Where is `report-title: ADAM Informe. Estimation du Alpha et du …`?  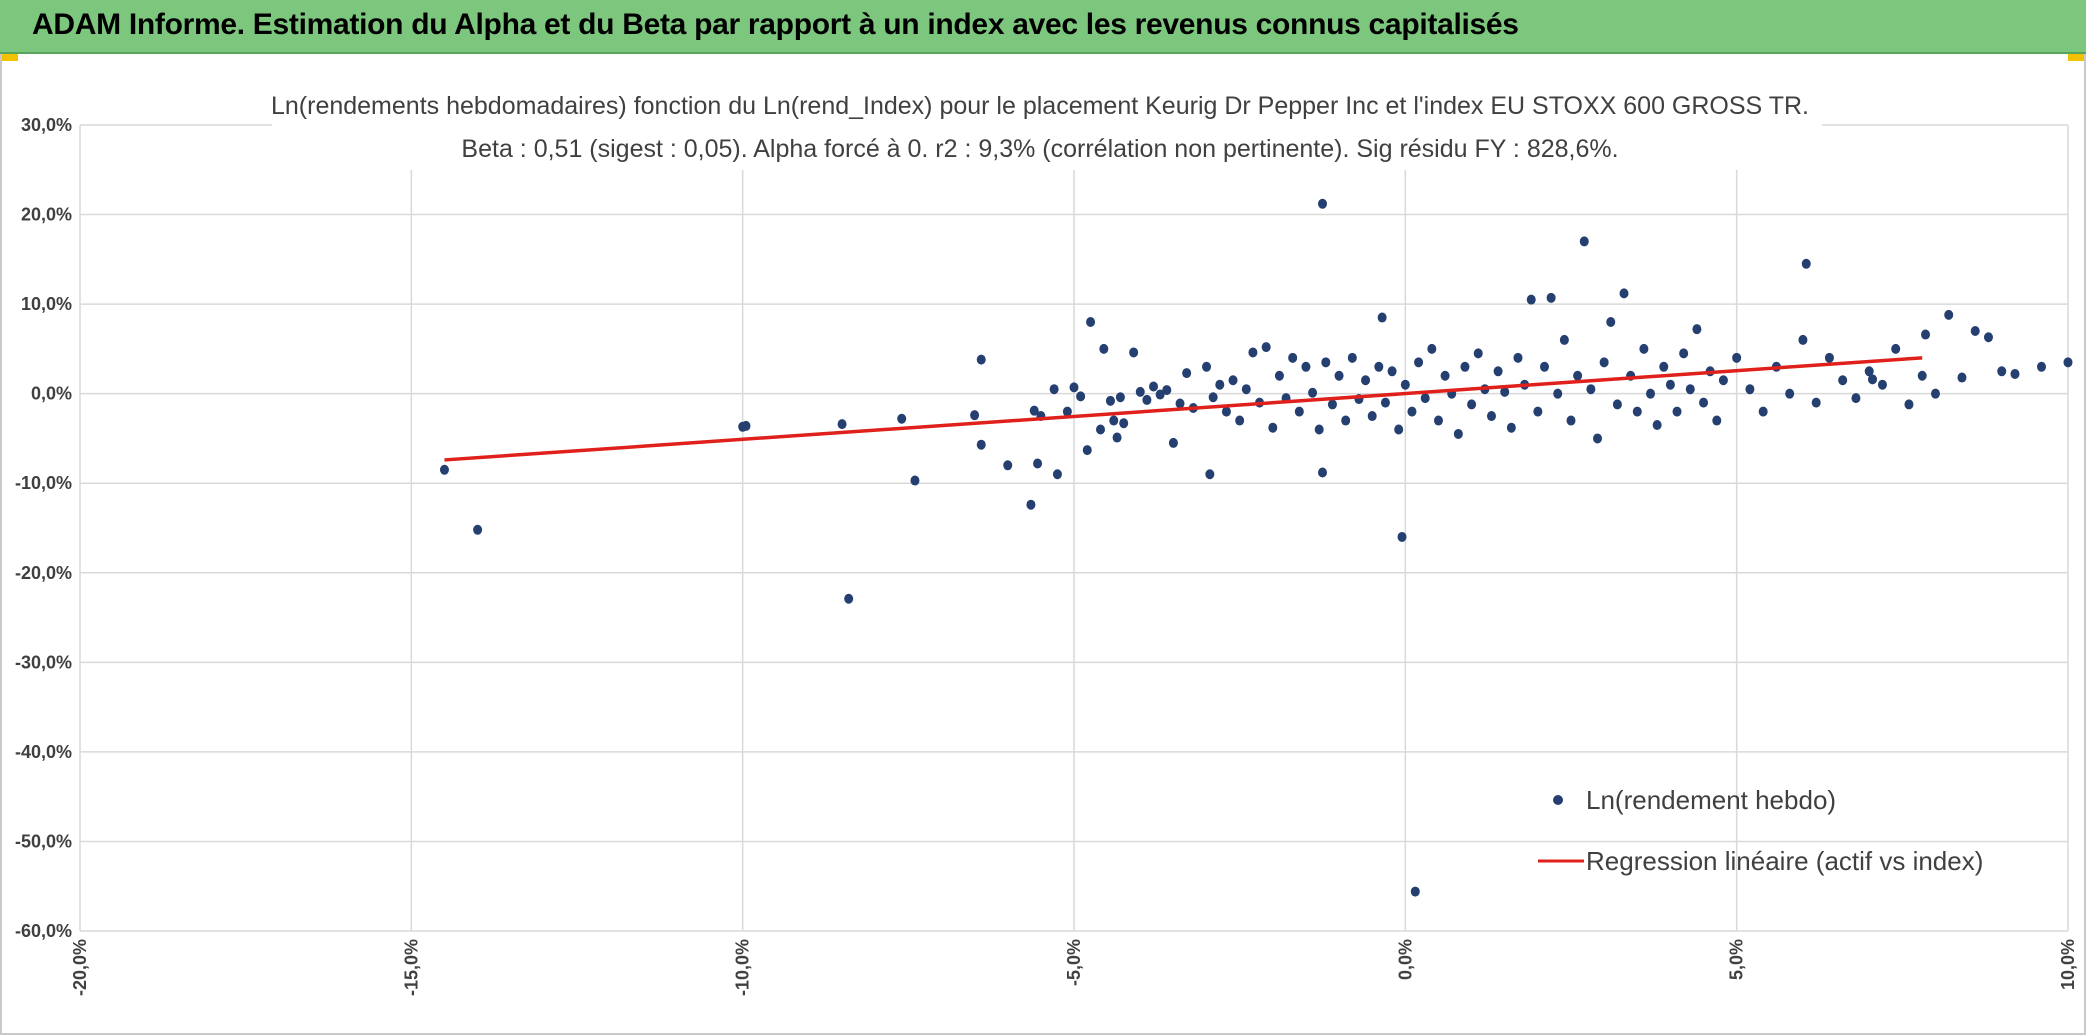 report-title: ADAM Informe. Estimation du Alpha et du … is located at coordinates (775, 24).